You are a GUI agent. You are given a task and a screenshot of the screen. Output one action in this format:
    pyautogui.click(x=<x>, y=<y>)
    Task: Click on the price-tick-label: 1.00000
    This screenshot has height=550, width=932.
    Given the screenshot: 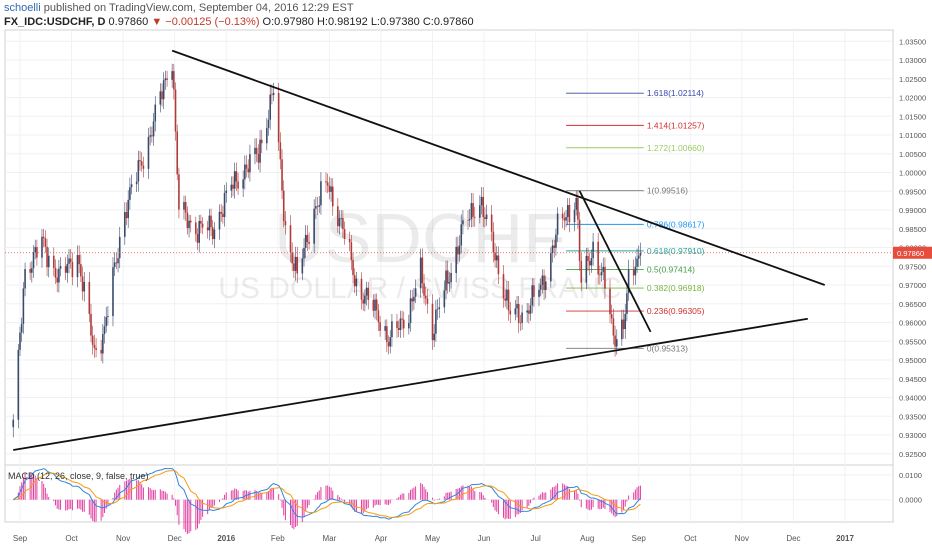 What is the action you would take?
    pyautogui.click(x=912, y=173)
    